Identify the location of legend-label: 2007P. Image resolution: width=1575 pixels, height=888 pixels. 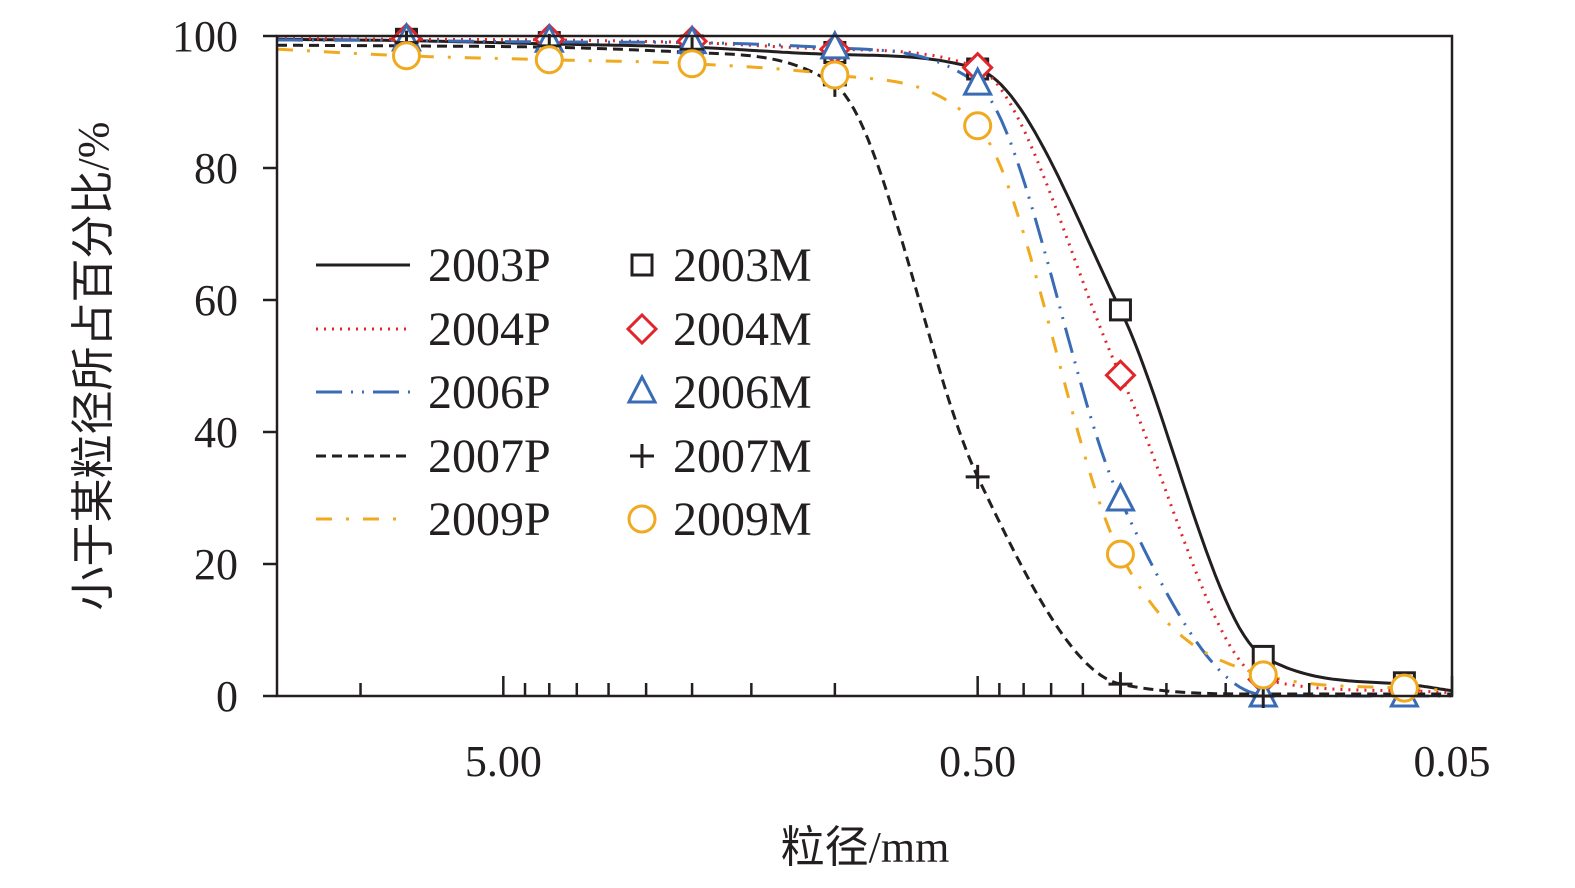
(489, 456).